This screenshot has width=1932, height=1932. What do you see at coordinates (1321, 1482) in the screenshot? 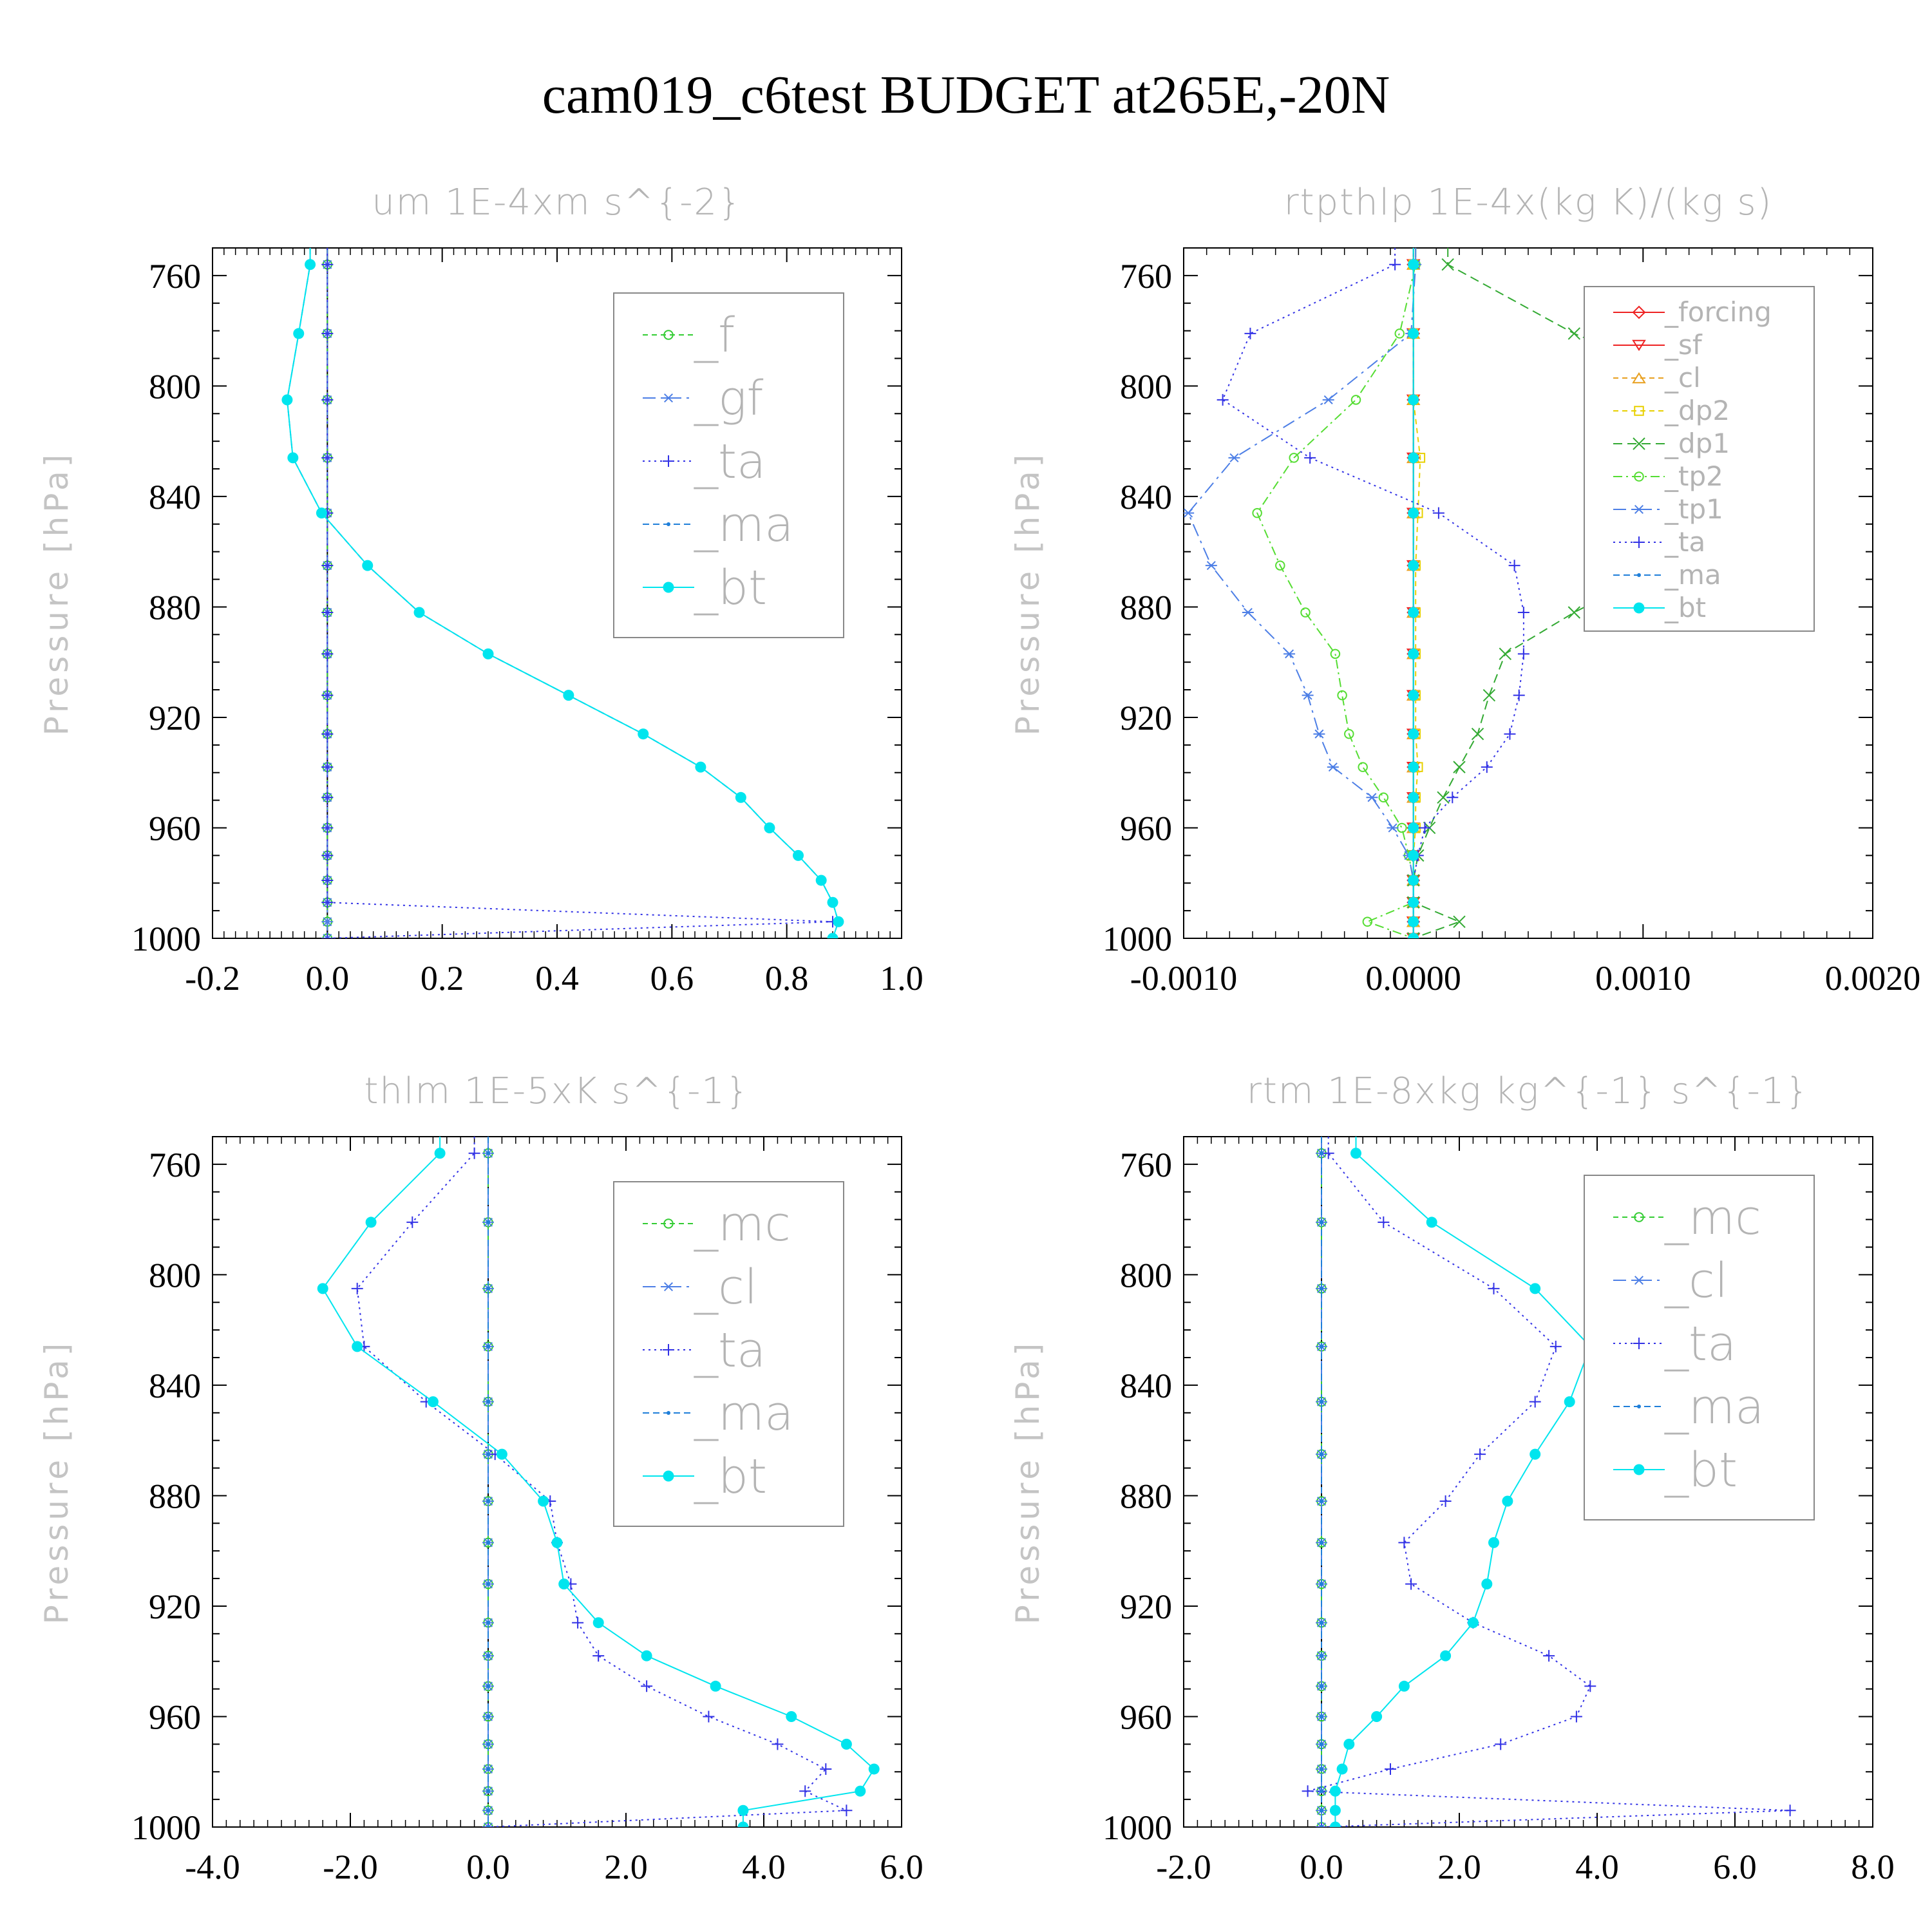
I see `series-ma` at bounding box center [1321, 1482].